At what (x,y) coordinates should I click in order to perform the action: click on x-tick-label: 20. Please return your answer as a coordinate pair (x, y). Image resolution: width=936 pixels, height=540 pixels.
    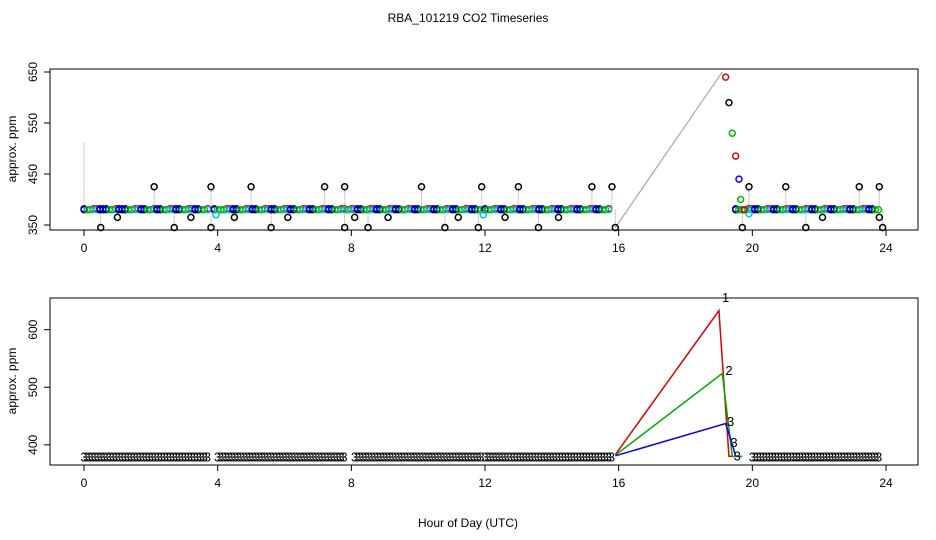
    Looking at the image, I should click on (753, 483).